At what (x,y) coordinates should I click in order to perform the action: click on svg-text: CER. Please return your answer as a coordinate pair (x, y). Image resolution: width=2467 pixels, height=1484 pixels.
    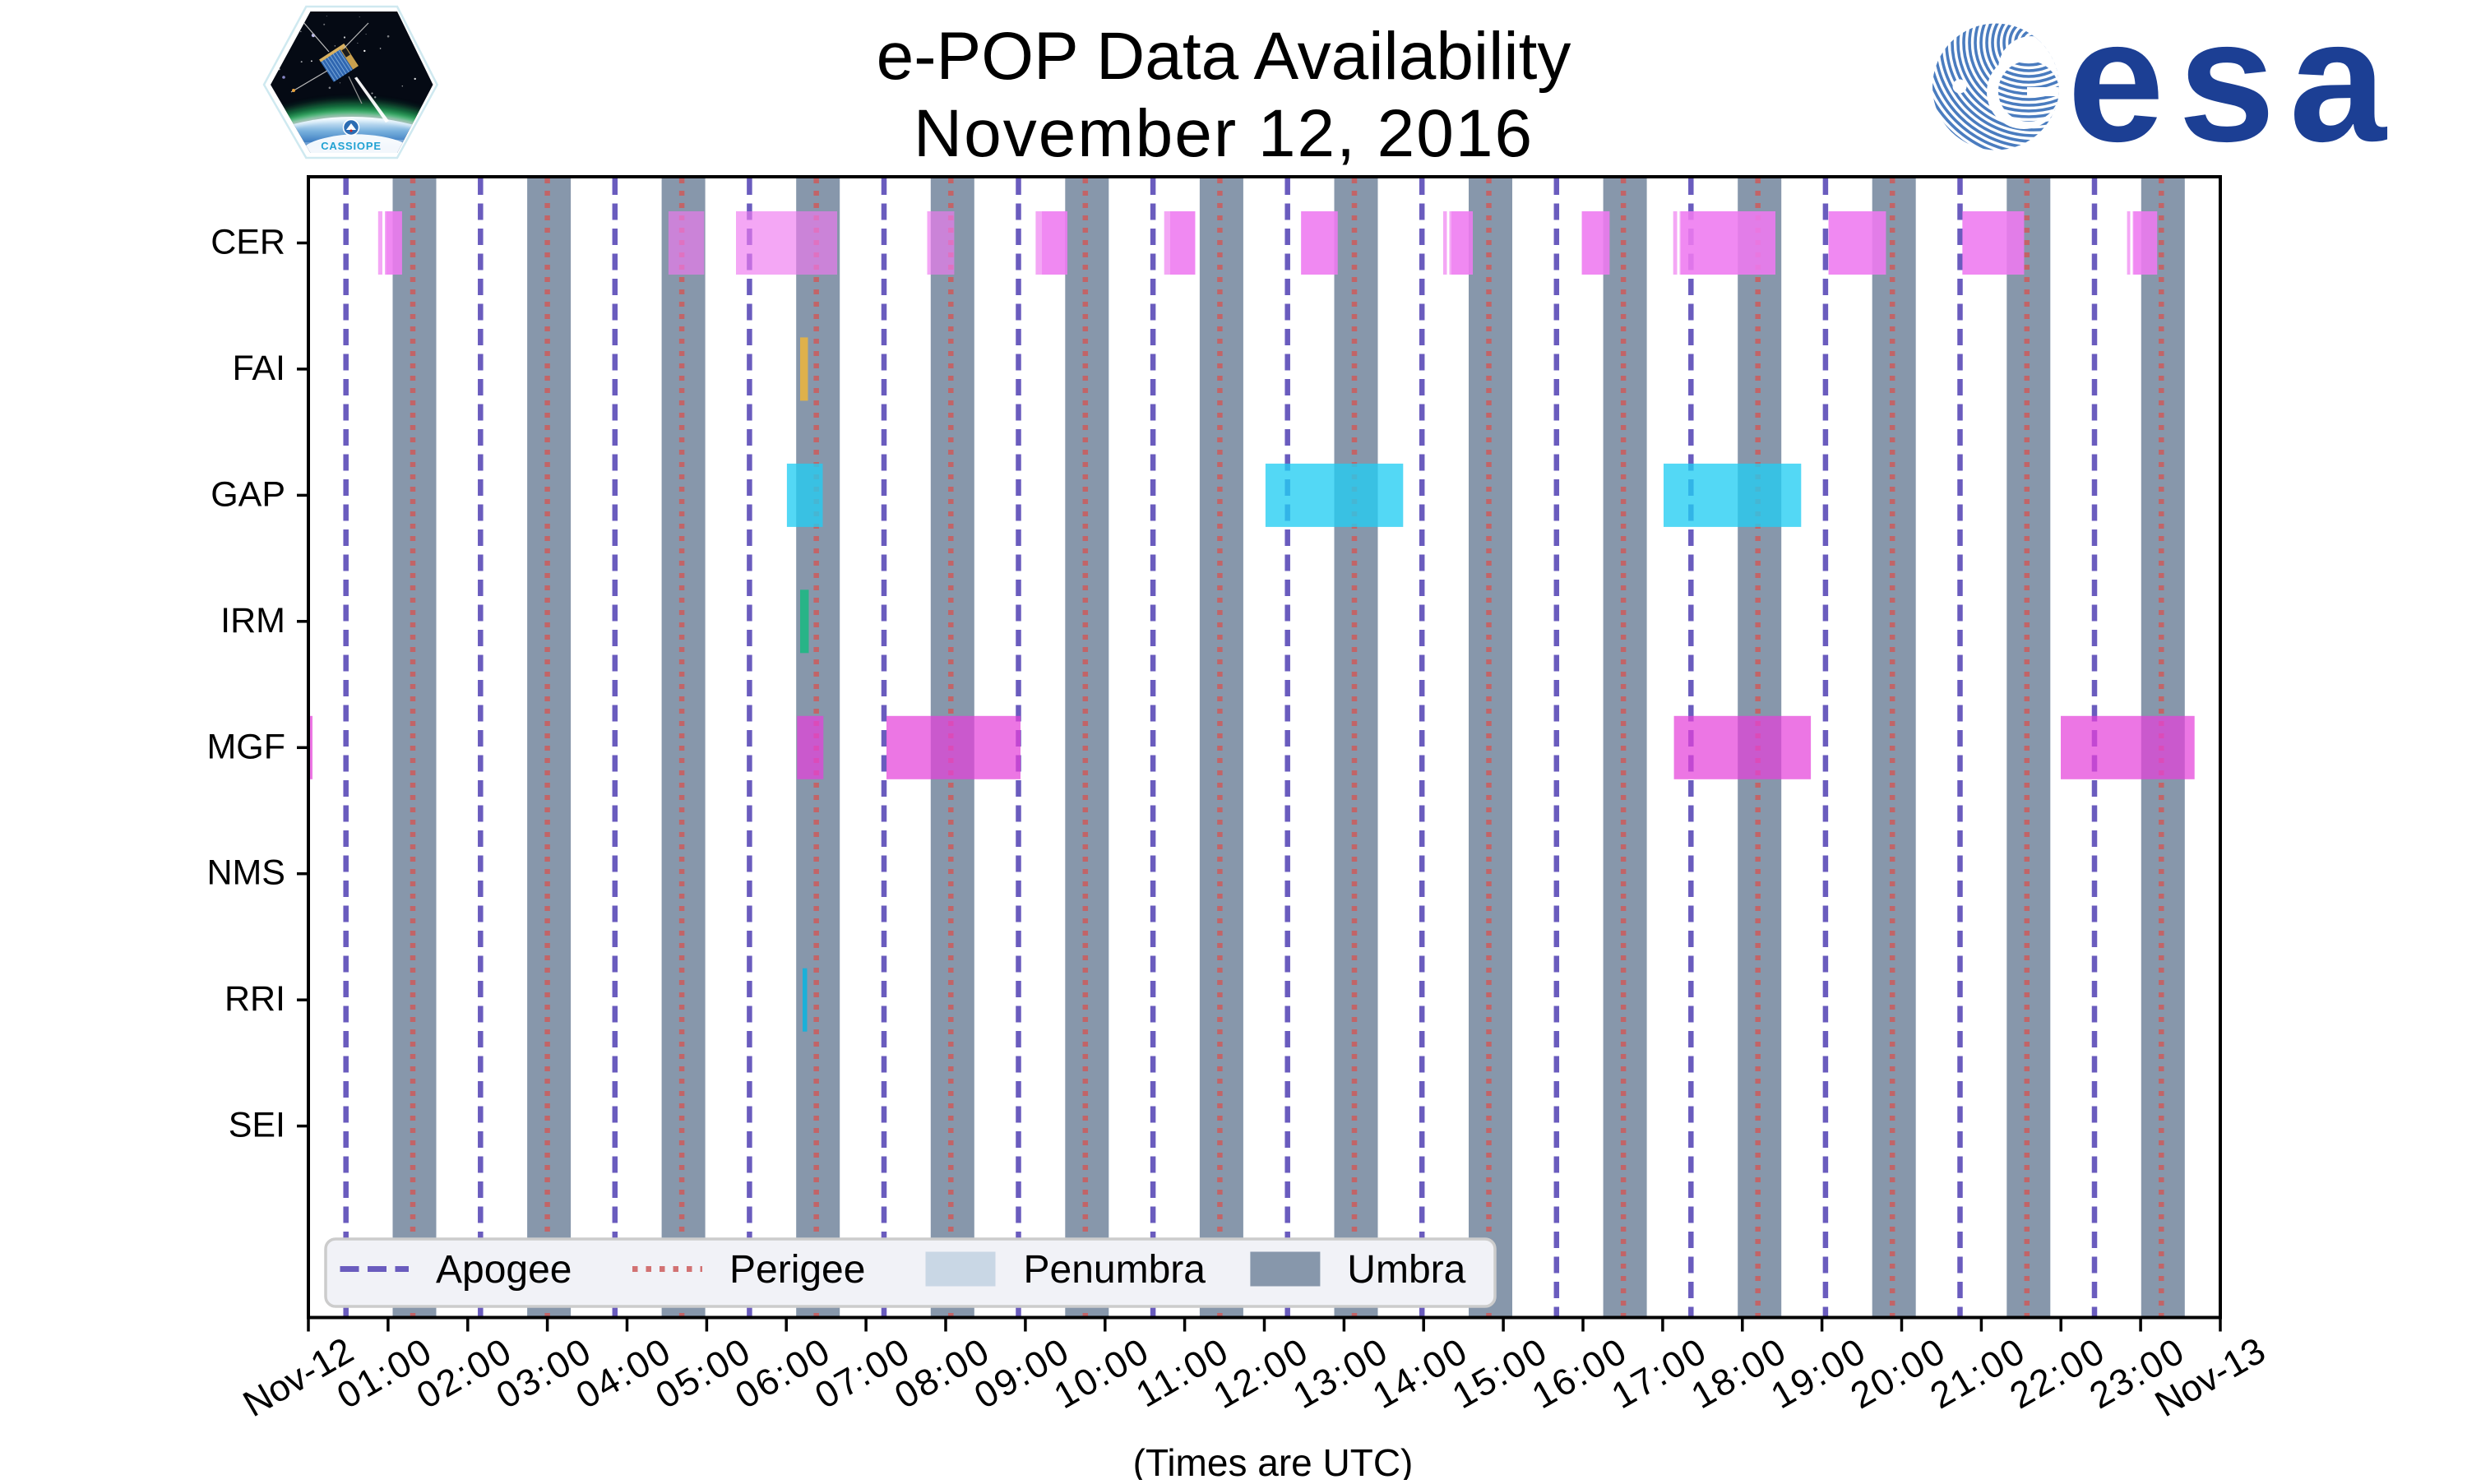
    Looking at the image, I should click on (248, 243).